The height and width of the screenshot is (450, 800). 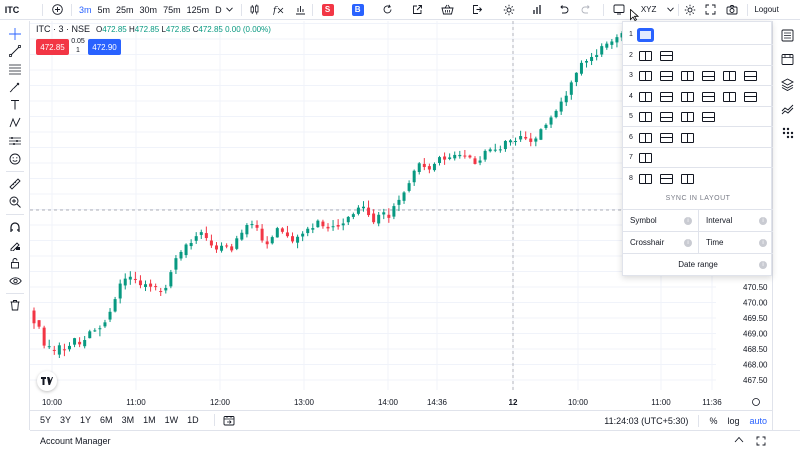 What do you see at coordinates (418, 10) in the screenshot?
I see `popout-icon` at bounding box center [418, 10].